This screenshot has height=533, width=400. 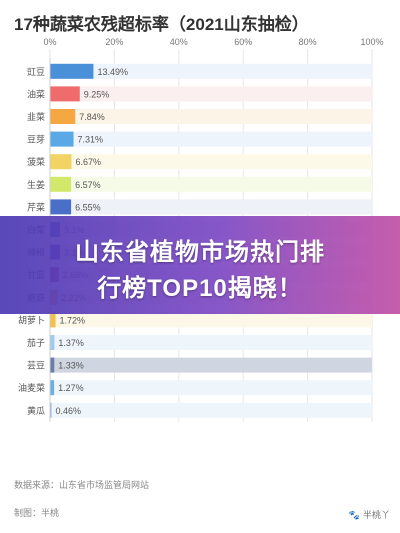 I want to click on category-label: 胡萝卜, so click(x=31, y=319).